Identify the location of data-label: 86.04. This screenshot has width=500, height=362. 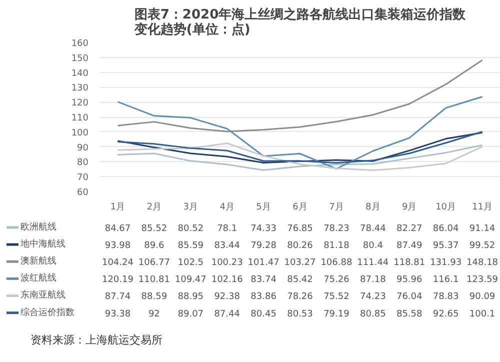
(445, 229).